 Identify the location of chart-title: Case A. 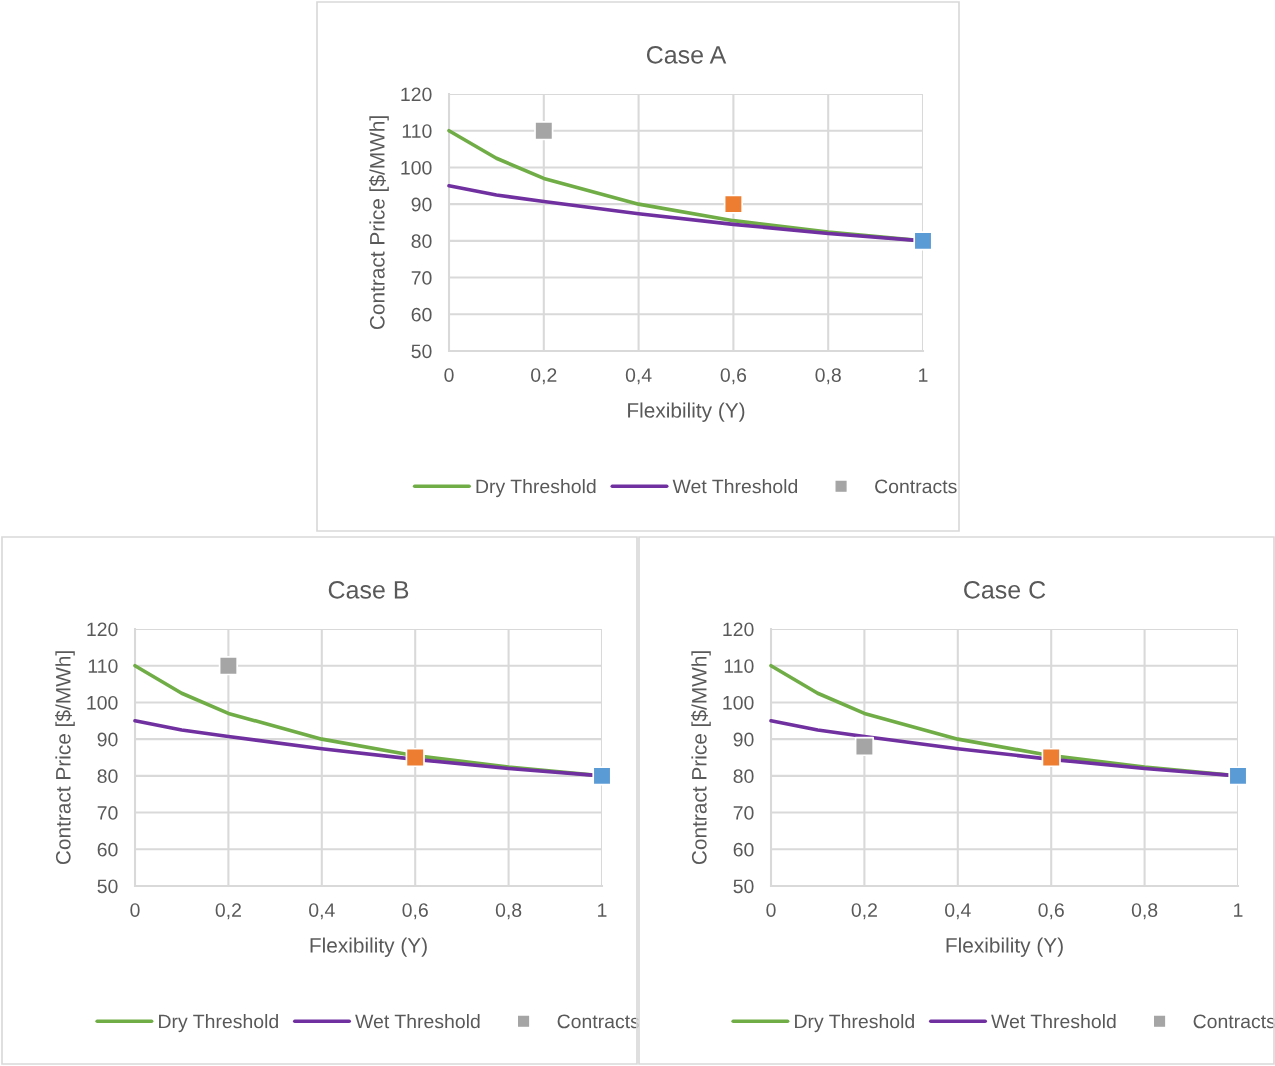
(686, 54).